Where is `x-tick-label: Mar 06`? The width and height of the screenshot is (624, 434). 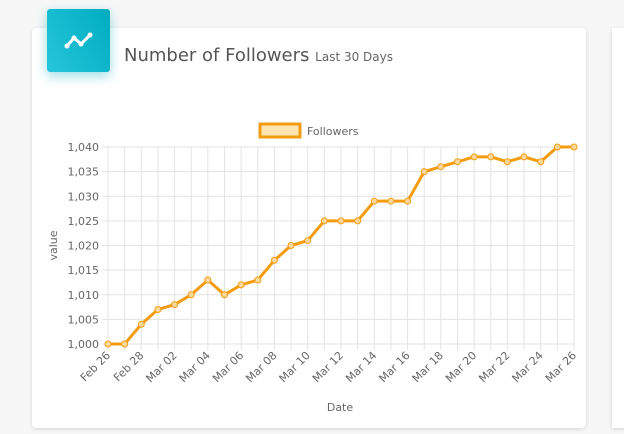
x-tick-label: Mar 06 is located at coordinates (228, 367).